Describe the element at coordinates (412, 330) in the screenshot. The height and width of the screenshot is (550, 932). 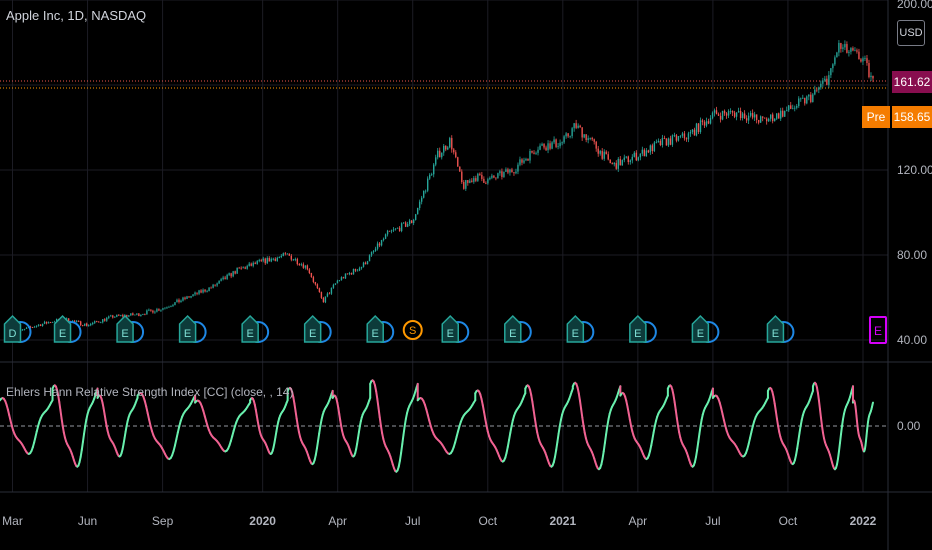
I see `split-marker` at that location.